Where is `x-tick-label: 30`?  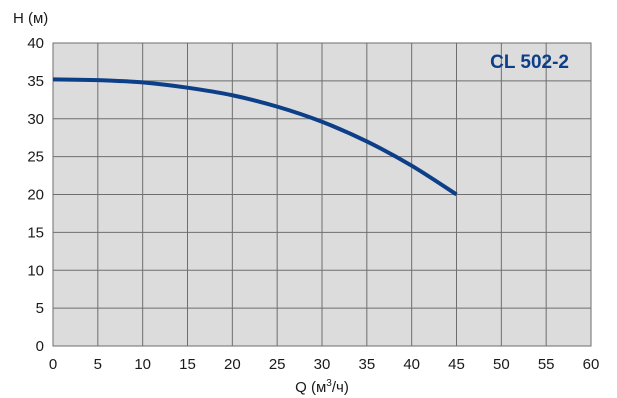 x-tick-label: 30 is located at coordinates (322, 364).